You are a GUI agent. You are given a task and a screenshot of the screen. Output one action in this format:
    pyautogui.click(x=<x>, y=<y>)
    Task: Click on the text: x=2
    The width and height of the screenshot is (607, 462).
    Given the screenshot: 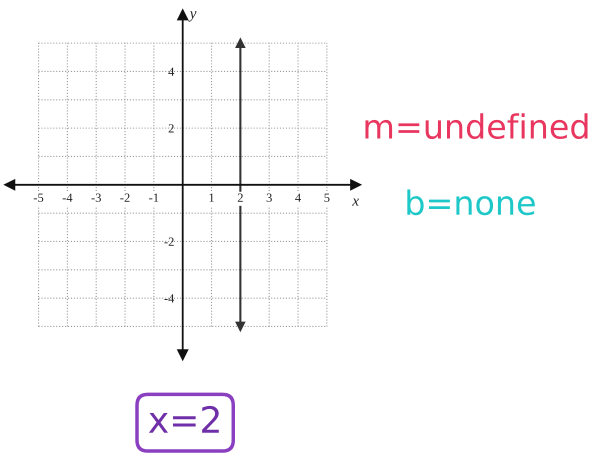 What is the action you would take?
    pyautogui.click(x=183, y=419)
    